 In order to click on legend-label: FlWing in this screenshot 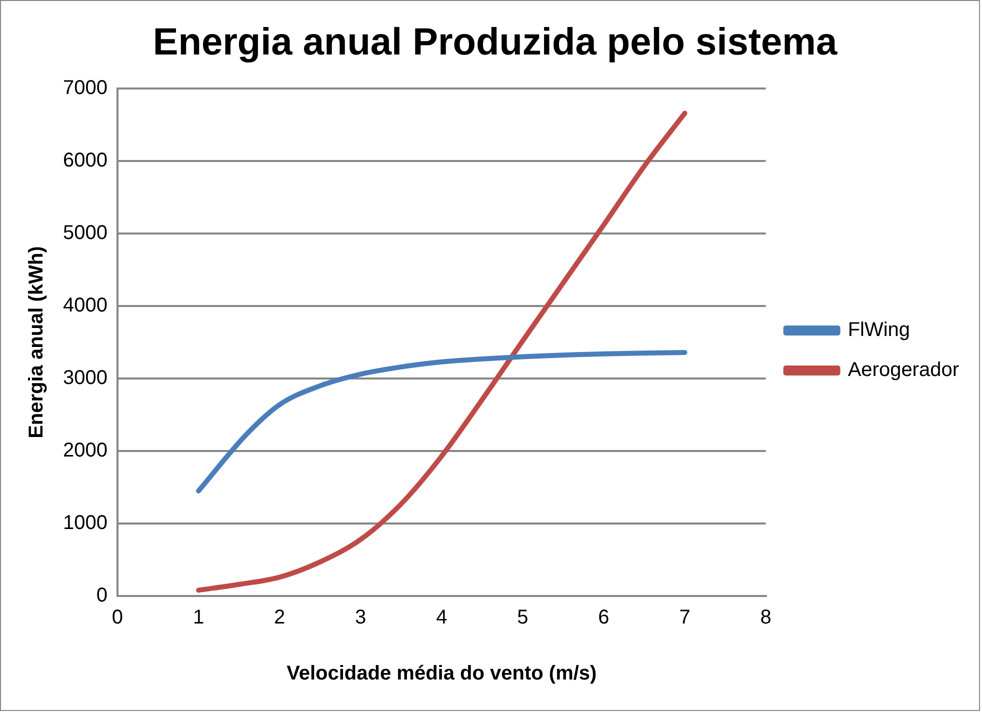, I will do `click(879, 330)`.